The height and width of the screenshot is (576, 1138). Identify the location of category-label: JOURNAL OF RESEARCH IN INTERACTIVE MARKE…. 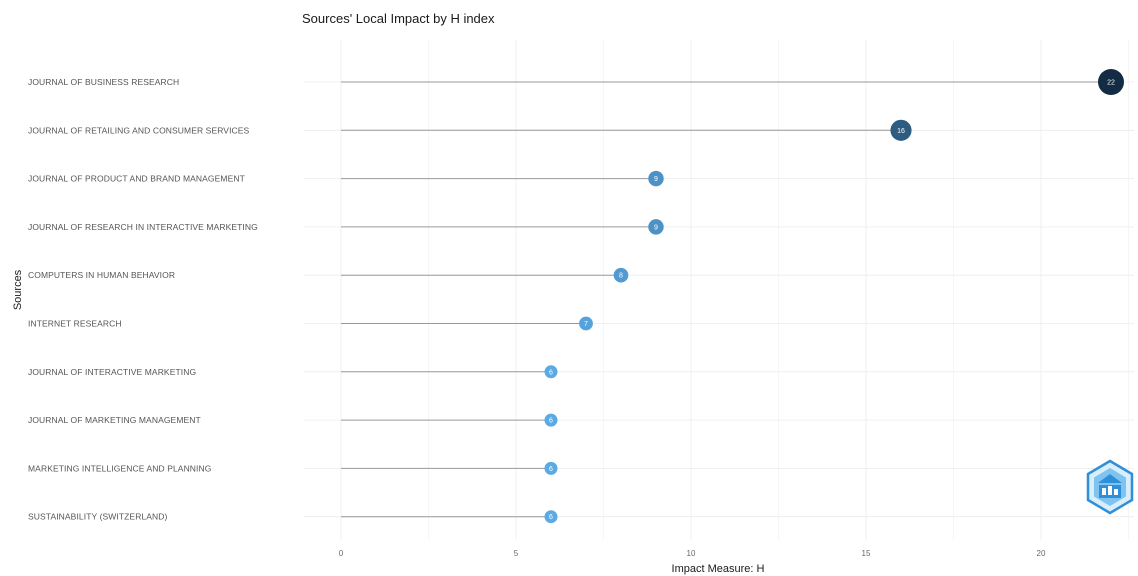
(143, 227).